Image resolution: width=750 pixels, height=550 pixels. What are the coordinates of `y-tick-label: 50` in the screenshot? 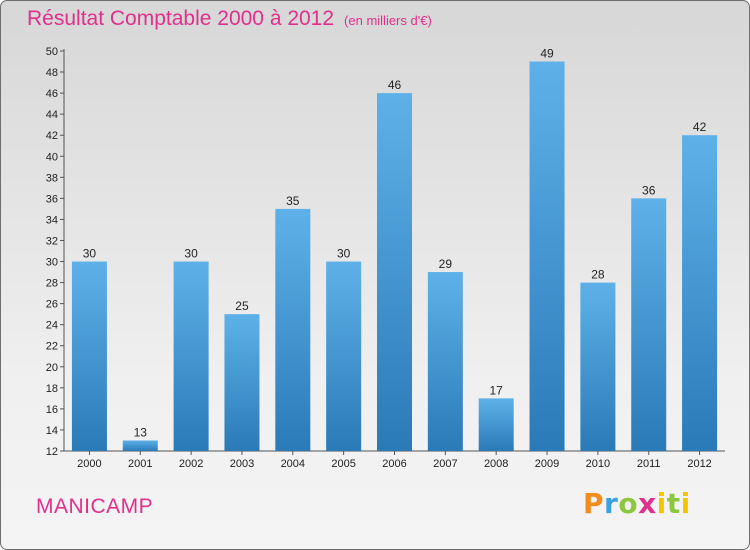 It's located at (52, 52).